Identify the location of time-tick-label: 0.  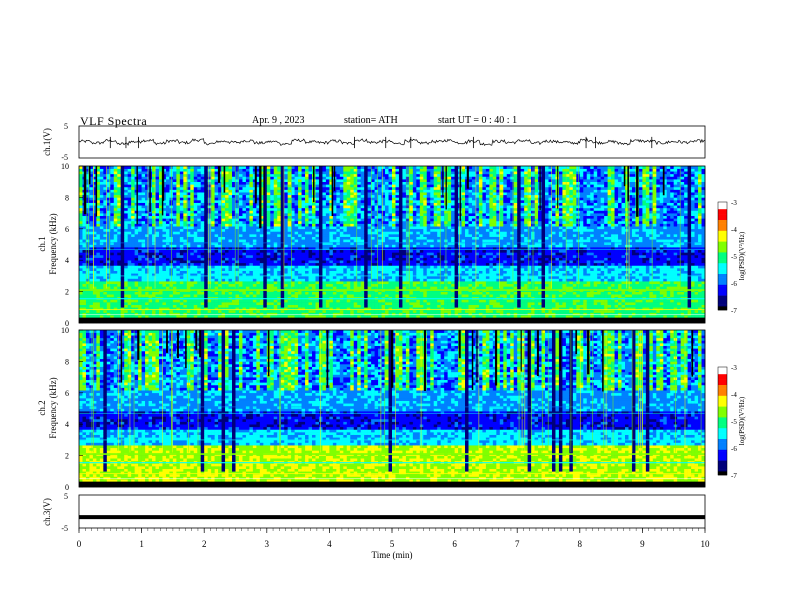
(79, 544).